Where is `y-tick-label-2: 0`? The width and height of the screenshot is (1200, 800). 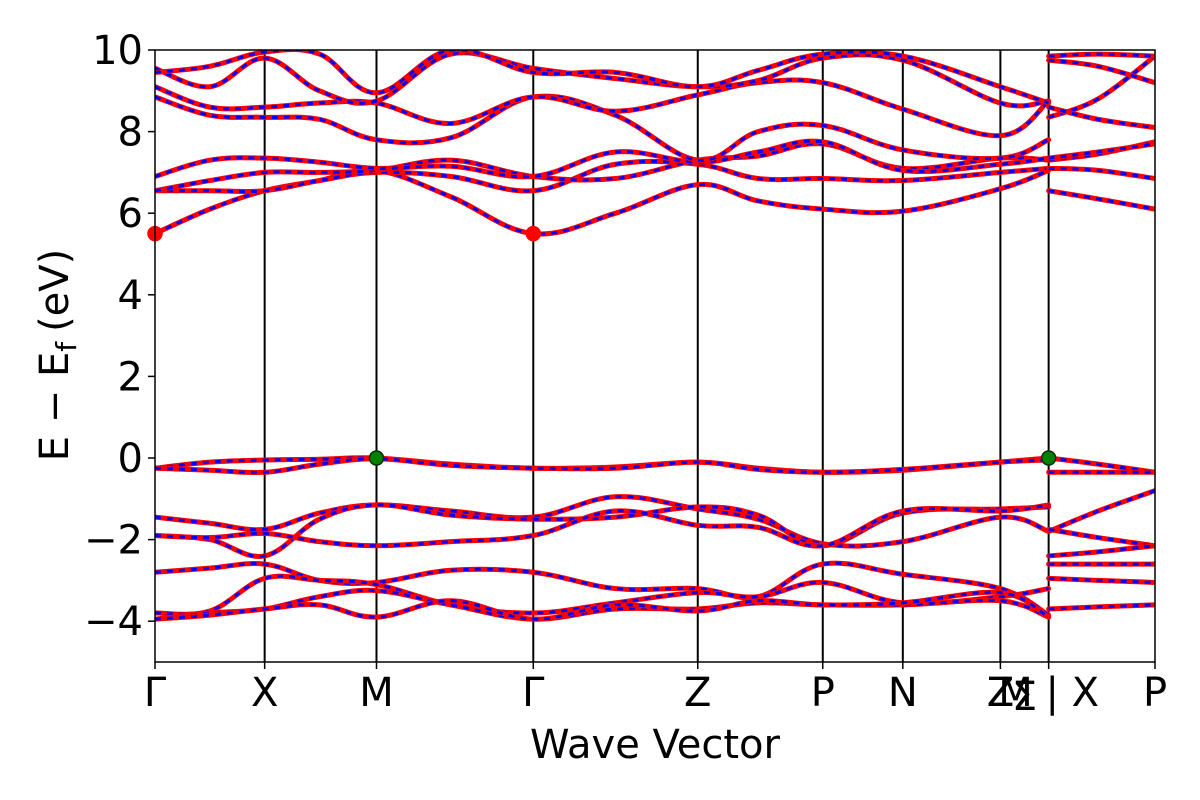
y-tick-label-2: 0 is located at coordinates (130, 459).